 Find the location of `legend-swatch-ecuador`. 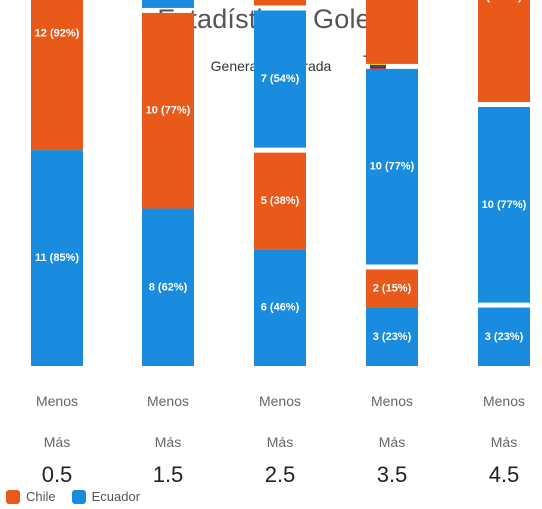

legend-swatch-ecuador is located at coordinates (78, 496).